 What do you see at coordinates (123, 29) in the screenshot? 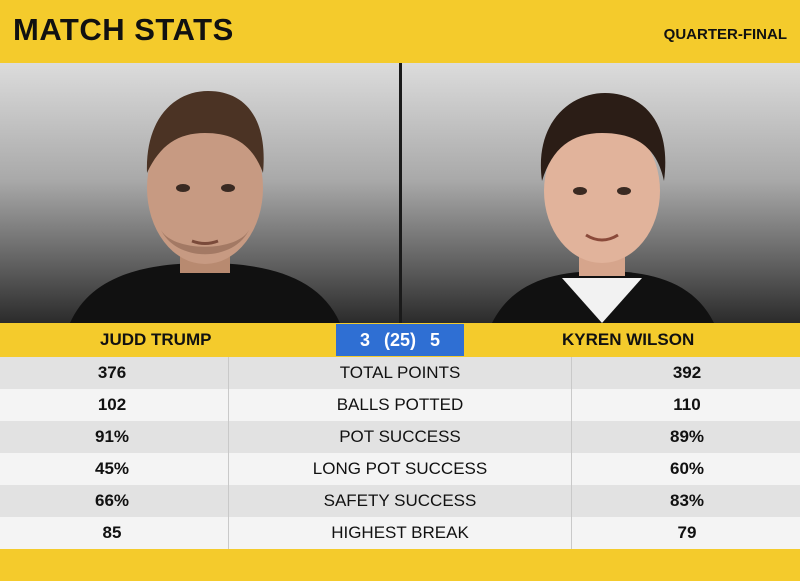
I see `page-title: MATCH STATS` at bounding box center [123, 29].